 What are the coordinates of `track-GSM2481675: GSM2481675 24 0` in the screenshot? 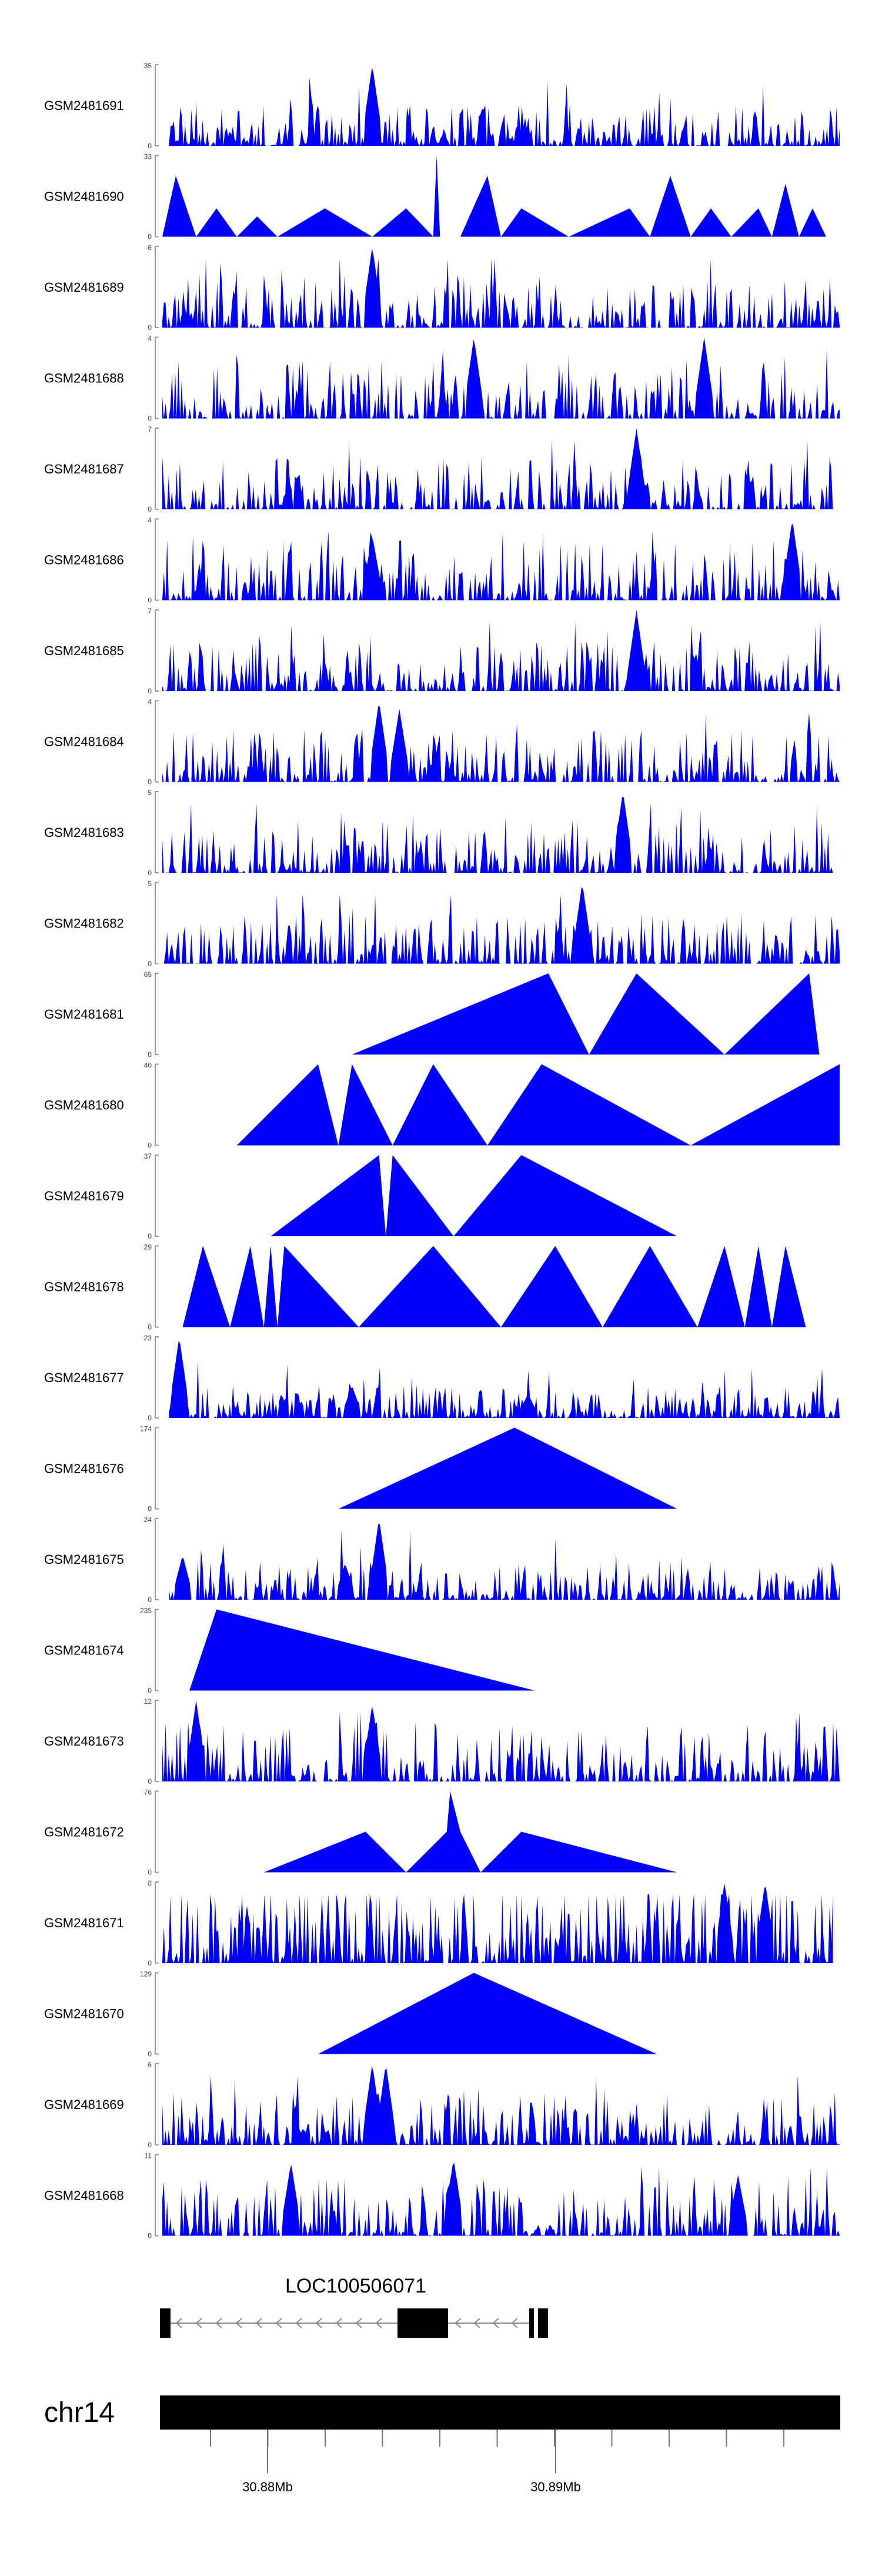 It's located at (442, 1560).